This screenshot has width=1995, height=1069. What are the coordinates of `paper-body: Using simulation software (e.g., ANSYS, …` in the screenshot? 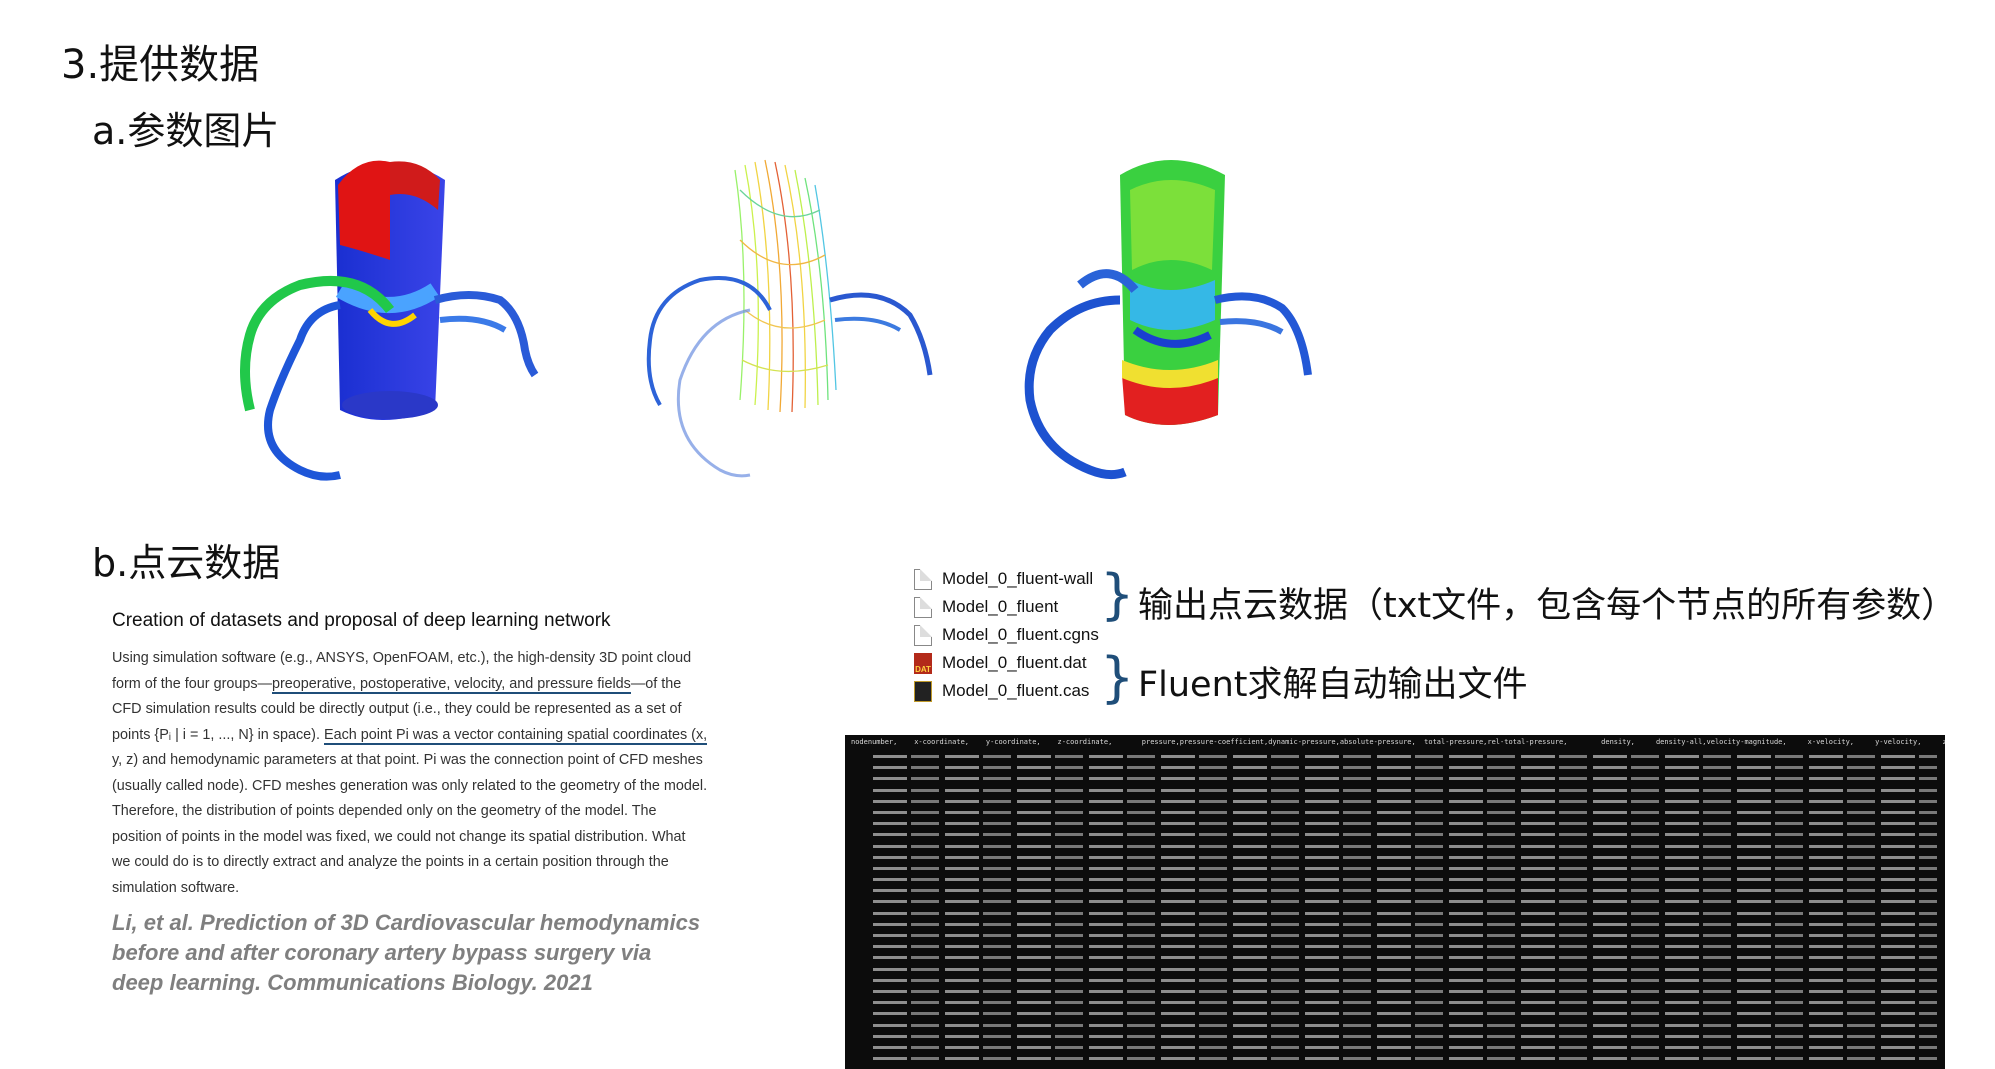 It's located at (412, 773).